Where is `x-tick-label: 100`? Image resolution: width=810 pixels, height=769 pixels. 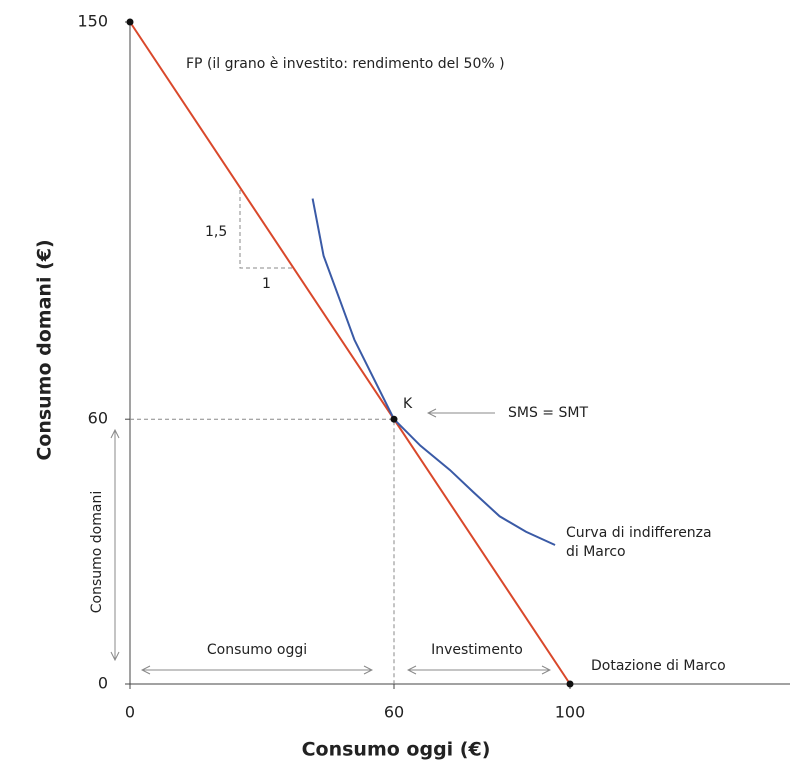
x-tick-label: 100 is located at coordinates (570, 712).